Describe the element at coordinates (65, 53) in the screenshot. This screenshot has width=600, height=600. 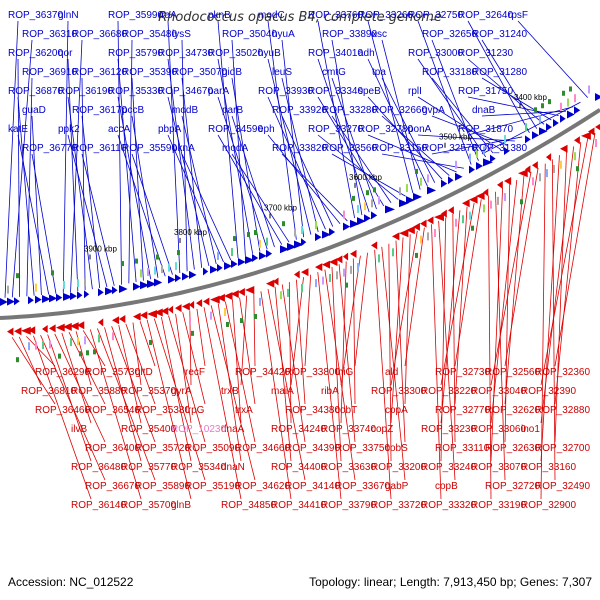
I see `forward-gene-label: qor` at that location.